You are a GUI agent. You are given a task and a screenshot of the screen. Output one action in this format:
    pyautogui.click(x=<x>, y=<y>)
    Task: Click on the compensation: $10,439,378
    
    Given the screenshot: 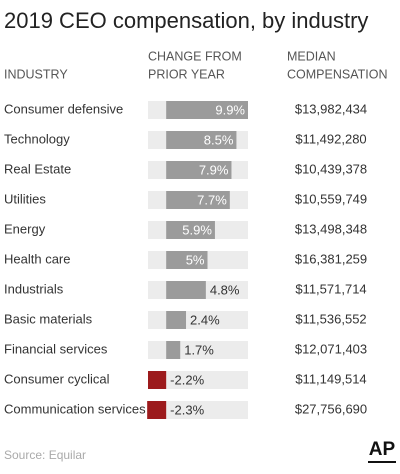 What is the action you would take?
    pyautogui.click(x=331, y=168)
    